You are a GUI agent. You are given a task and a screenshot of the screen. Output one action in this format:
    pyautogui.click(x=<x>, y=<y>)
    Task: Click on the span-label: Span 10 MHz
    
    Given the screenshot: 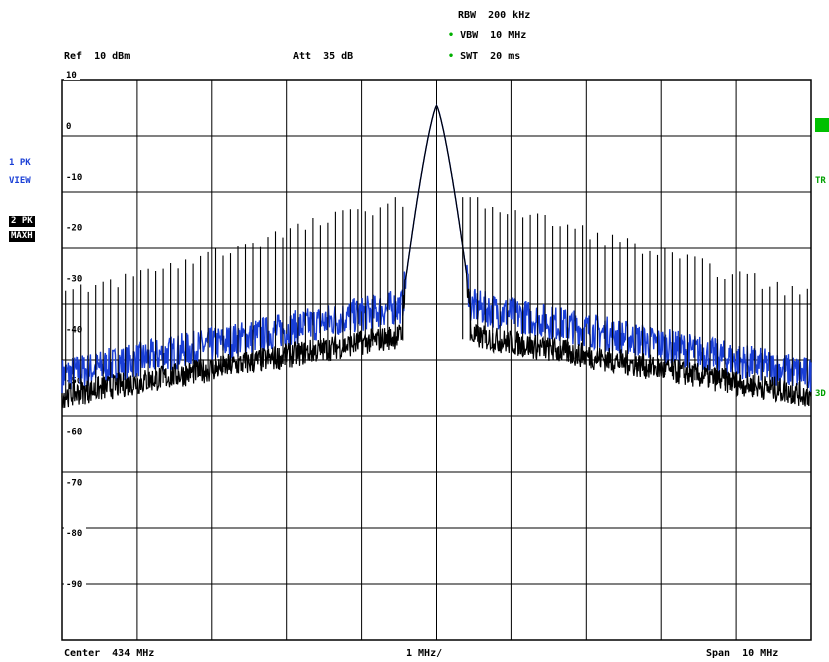 What is the action you would take?
    pyautogui.click(x=742, y=653)
    